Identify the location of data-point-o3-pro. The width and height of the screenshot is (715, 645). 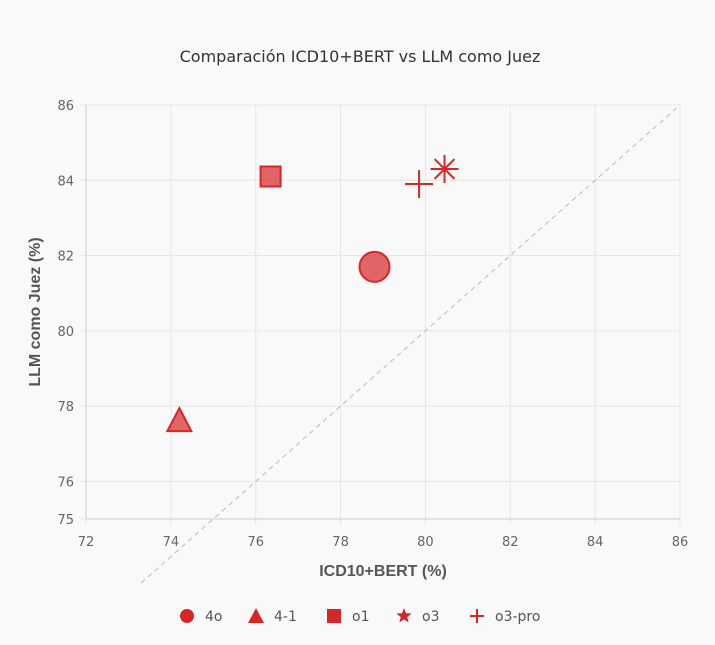
(419, 184).